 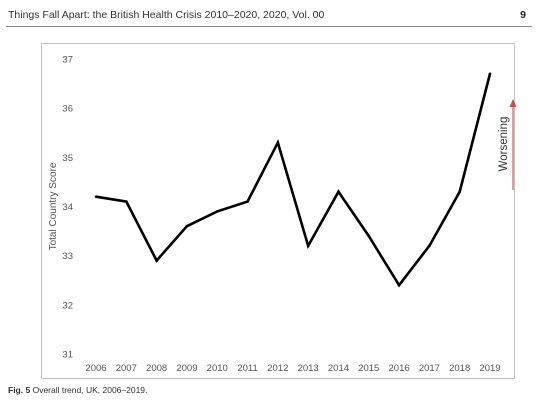 I want to click on x-tick-label: 2007, so click(x=126, y=368).